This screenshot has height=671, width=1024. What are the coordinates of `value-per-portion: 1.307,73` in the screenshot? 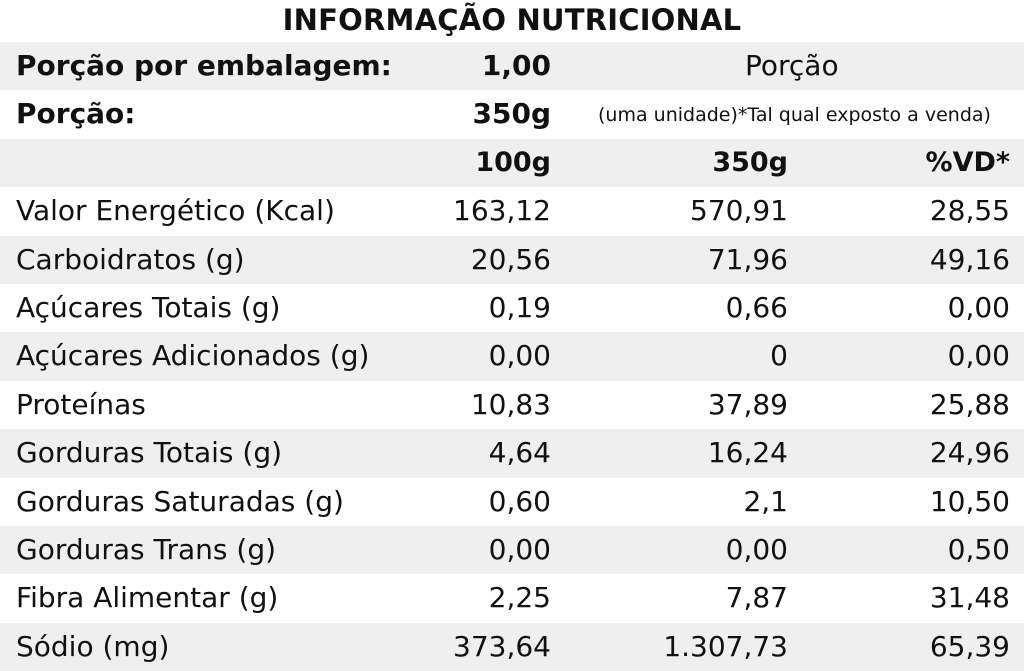 It's located at (725, 646).